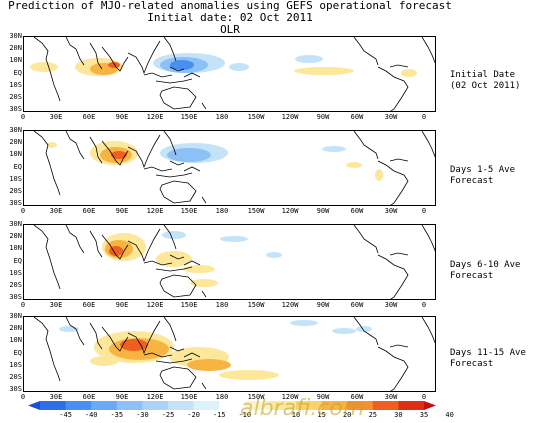 The height and width of the screenshot is (423, 540). I want to click on colorbar-label: 25, so click(373, 415).